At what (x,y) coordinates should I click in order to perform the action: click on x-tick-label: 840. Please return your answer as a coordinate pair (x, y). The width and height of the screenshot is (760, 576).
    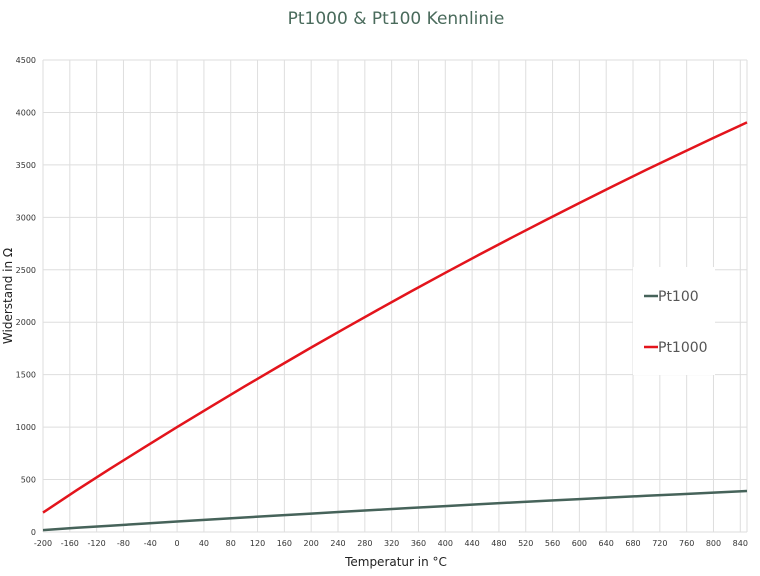
    Looking at the image, I should click on (740, 543).